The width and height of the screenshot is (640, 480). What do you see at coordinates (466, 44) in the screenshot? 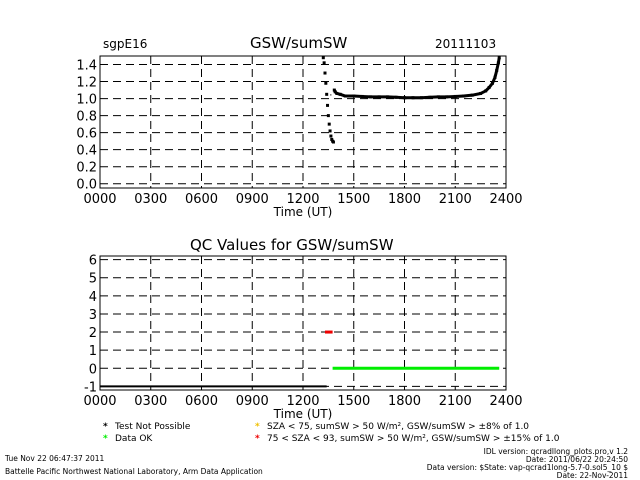
I see `date-label: 20111103` at bounding box center [466, 44].